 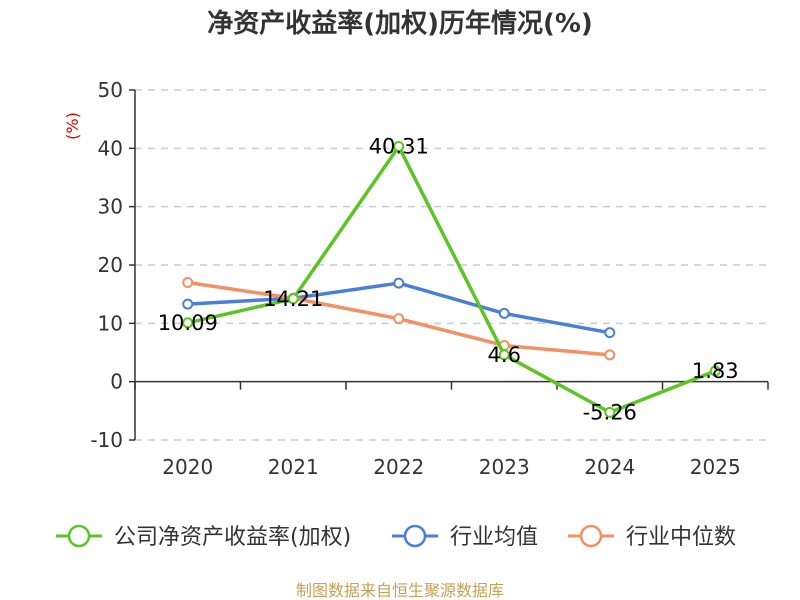 I want to click on data-label: -5.26, so click(x=610, y=412).